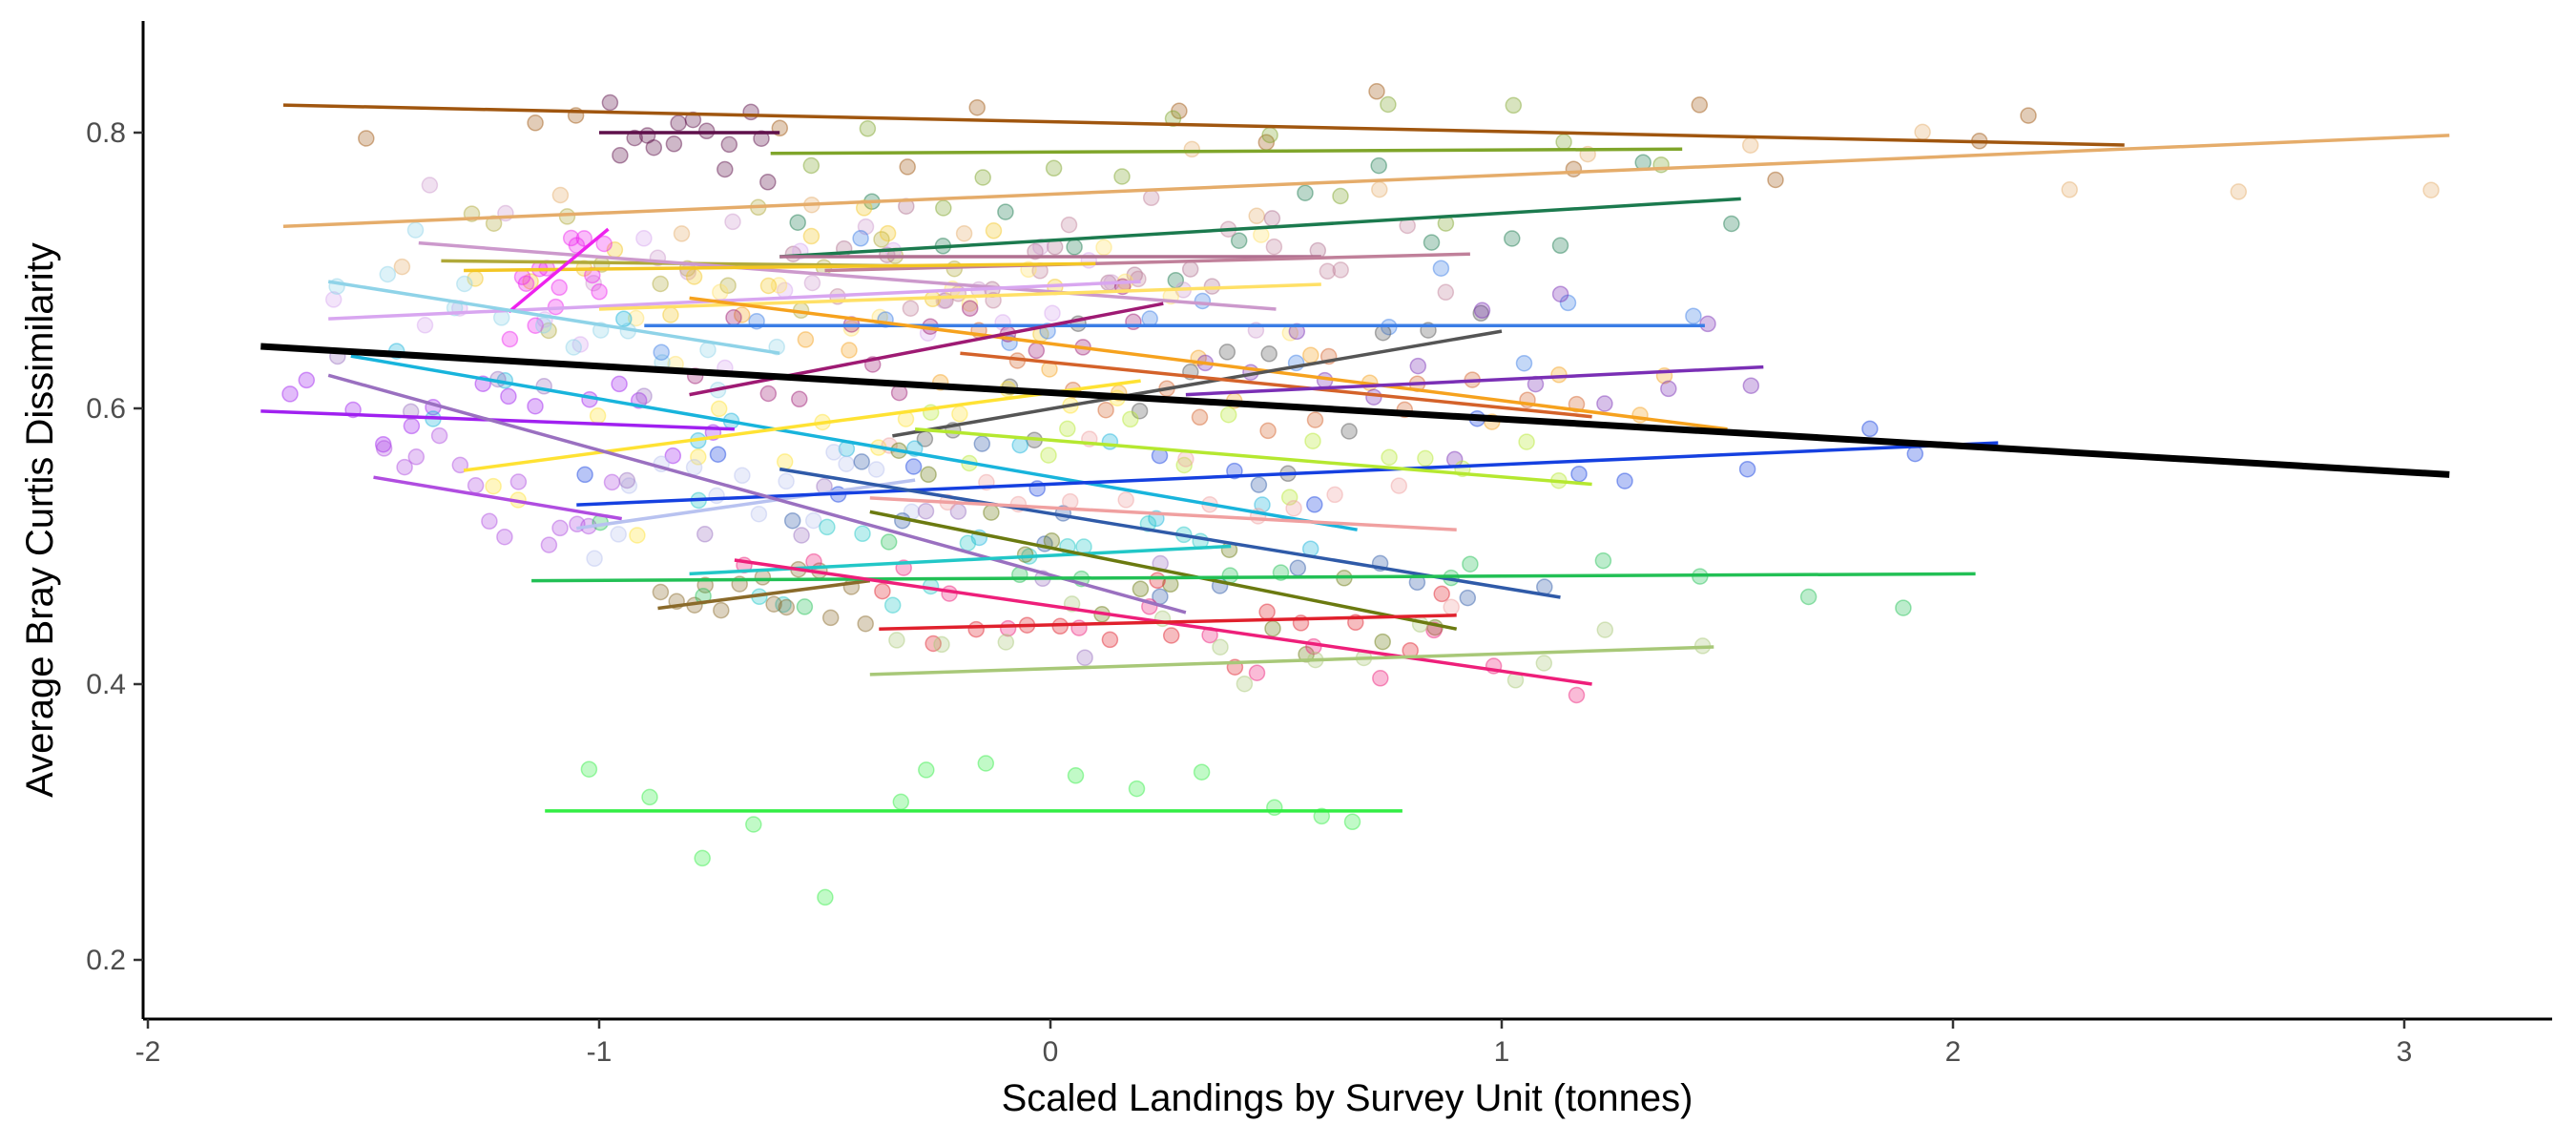 This screenshot has height=1145, width=2576. What do you see at coordinates (1273, 1043) in the screenshot?
I see `x-ticks-layer: -2 -1 0 1 2 3` at bounding box center [1273, 1043].